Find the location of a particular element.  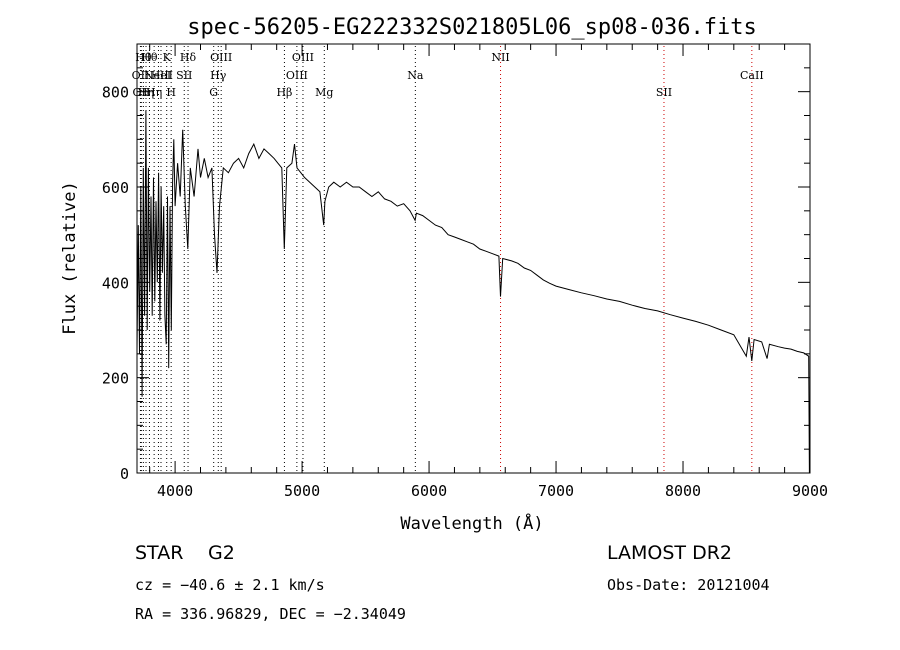

line-marker-label: G is located at coordinates (213, 92).